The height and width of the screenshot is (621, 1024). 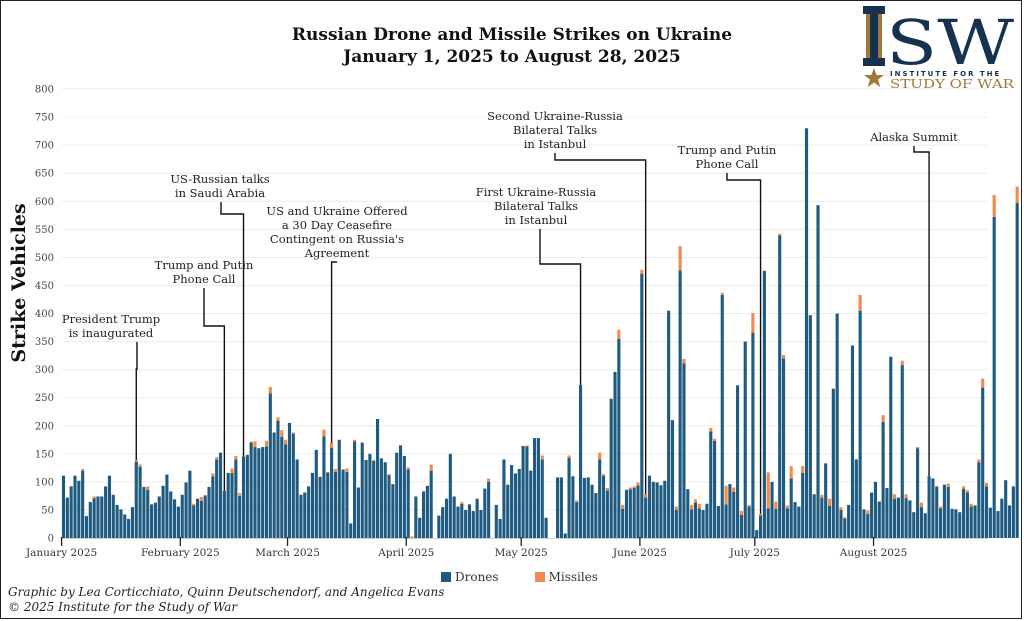 What do you see at coordinates (19, 282) in the screenshot?
I see `y-axis-label: Strike Vehicles` at bounding box center [19, 282].